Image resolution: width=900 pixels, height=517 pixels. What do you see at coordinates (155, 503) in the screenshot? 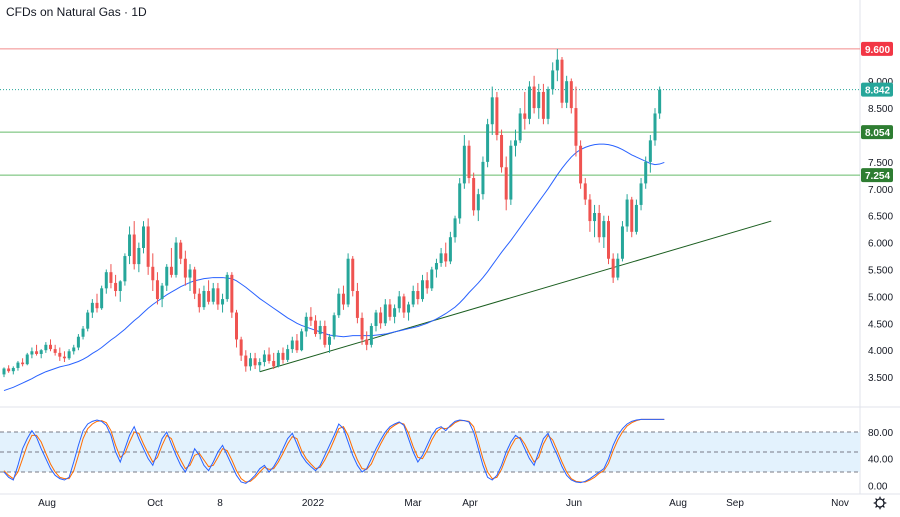
I see `time-tick-label: Oct` at bounding box center [155, 503].